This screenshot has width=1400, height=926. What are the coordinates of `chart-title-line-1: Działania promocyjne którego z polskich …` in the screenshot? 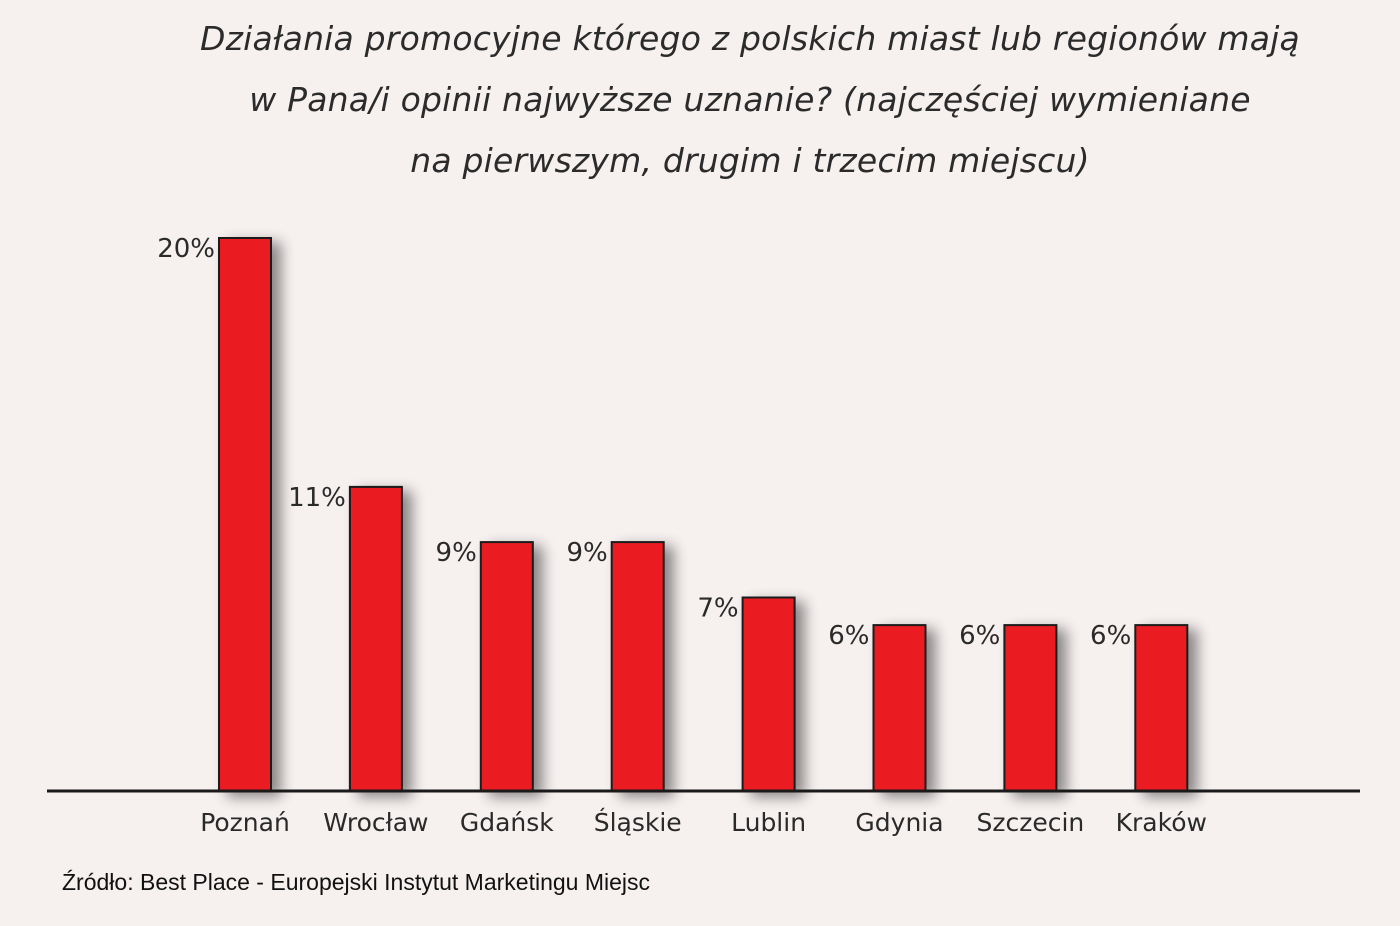 It's located at (750, 38).